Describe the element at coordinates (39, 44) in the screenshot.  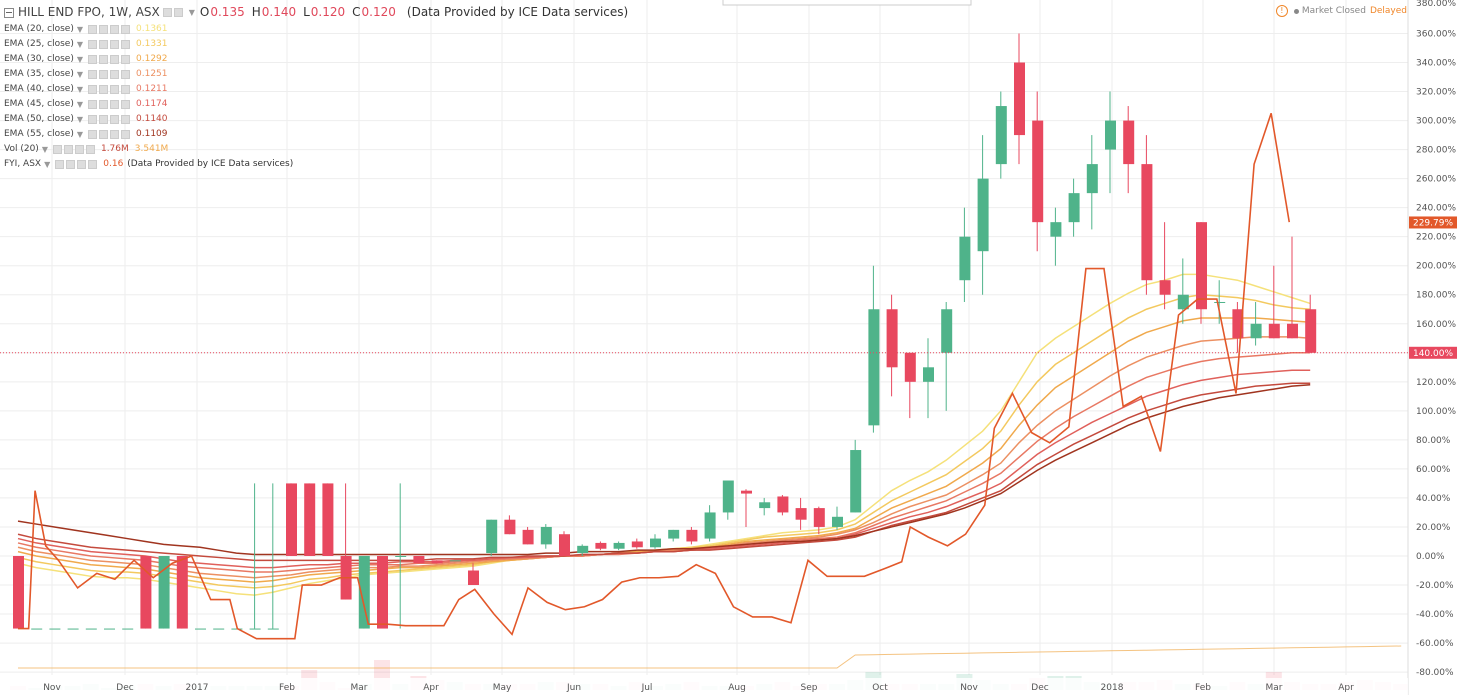
I see `ema-name: EMA (25, close)` at that location.